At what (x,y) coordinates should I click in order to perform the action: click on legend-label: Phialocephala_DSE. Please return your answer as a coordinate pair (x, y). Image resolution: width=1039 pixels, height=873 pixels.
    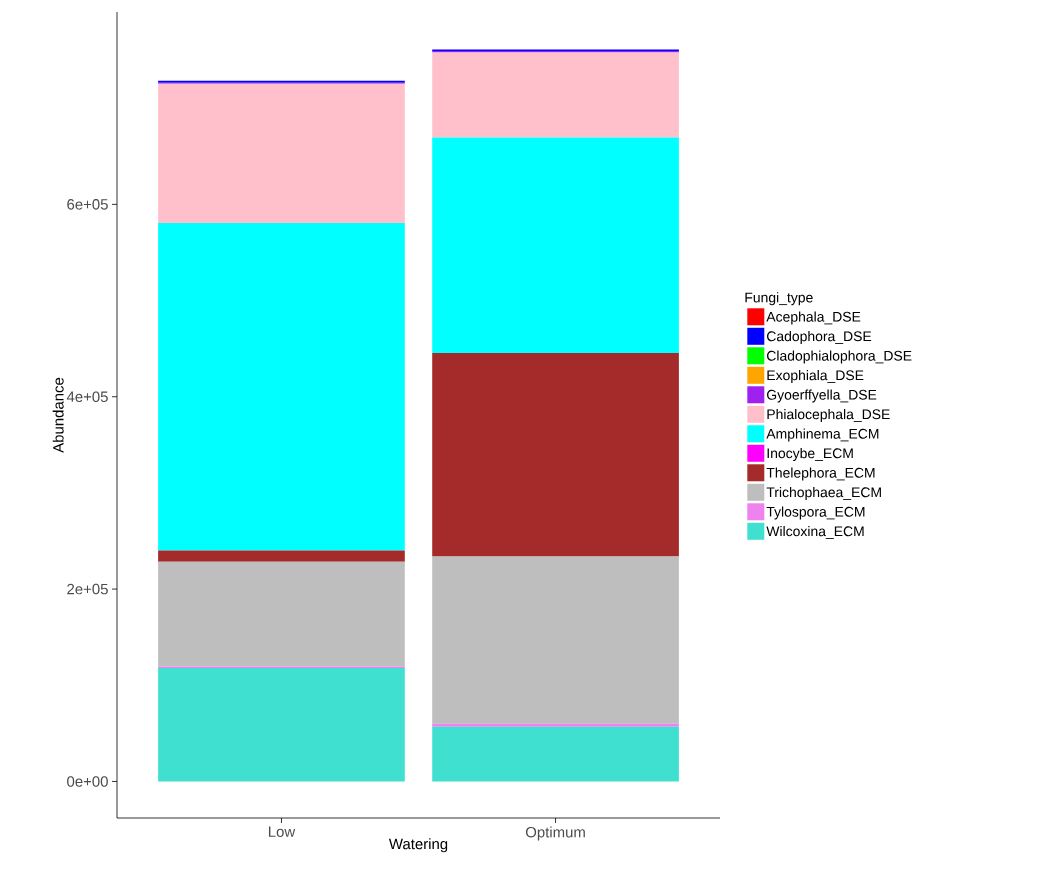
    Looking at the image, I should click on (828, 415).